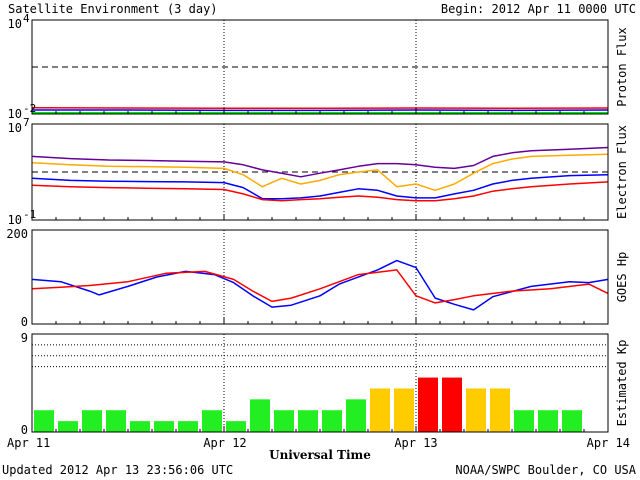 The width and height of the screenshot is (640, 480). I want to click on panel-2-y-axis-label: GOES Hp, so click(622, 277).